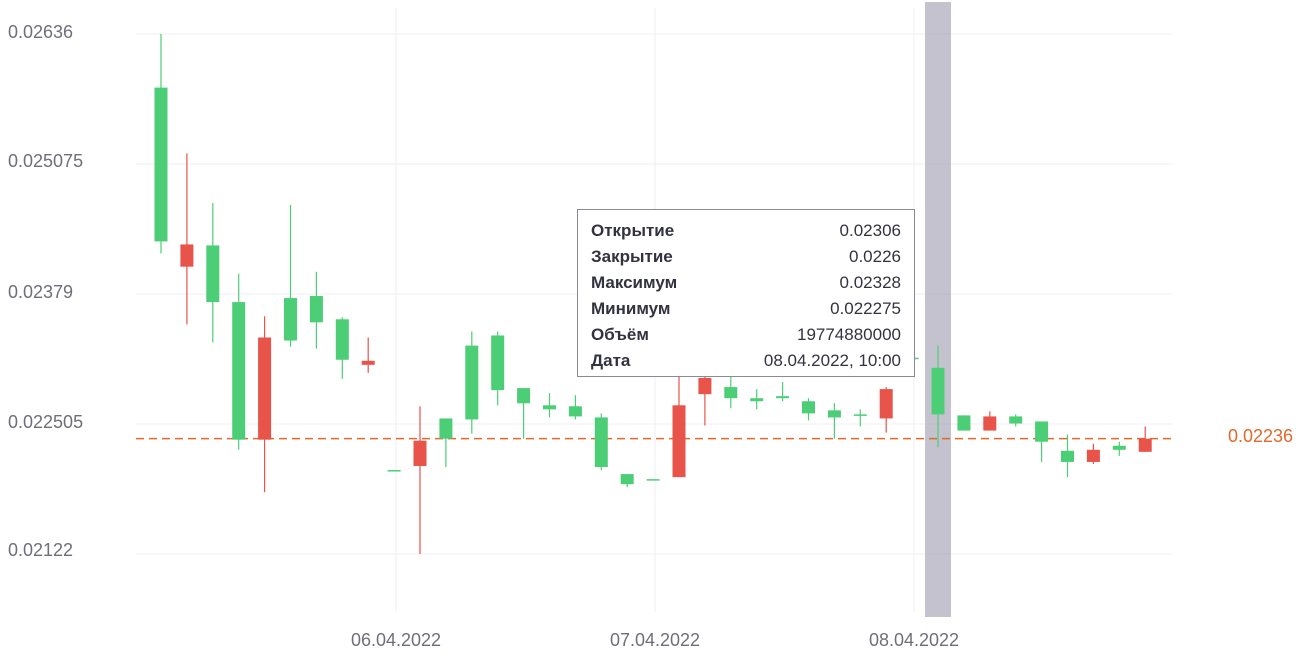  What do you see at coordinates (746, 335) in the screenshot?
I see `tooltip-row-volume: Объём 19774880000` at bounding box center [746, 335].